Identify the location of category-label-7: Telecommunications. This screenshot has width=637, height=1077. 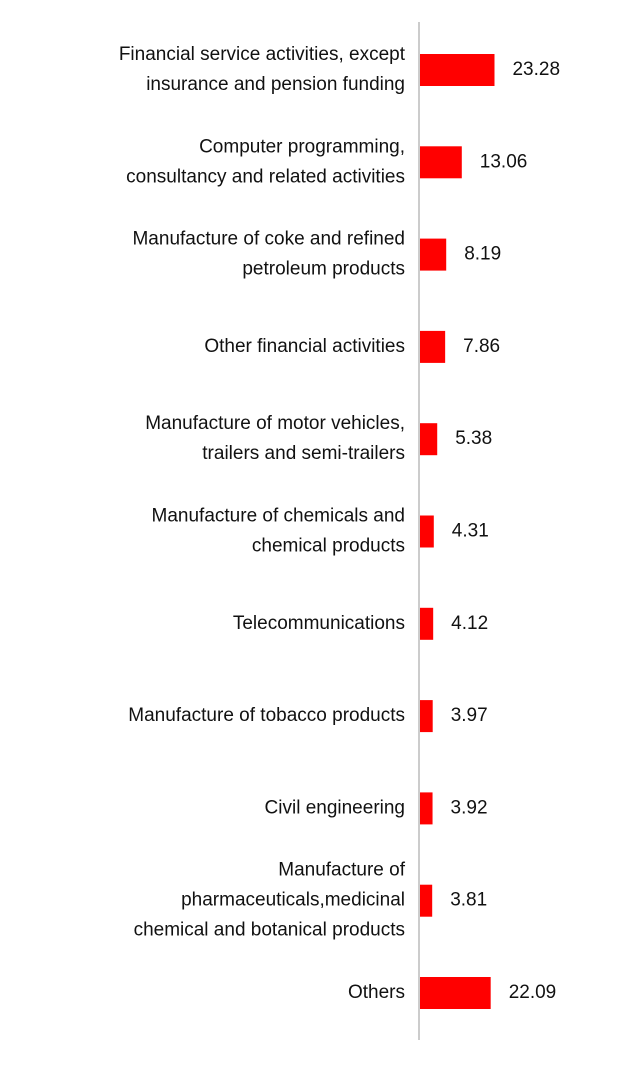
(319, 623).